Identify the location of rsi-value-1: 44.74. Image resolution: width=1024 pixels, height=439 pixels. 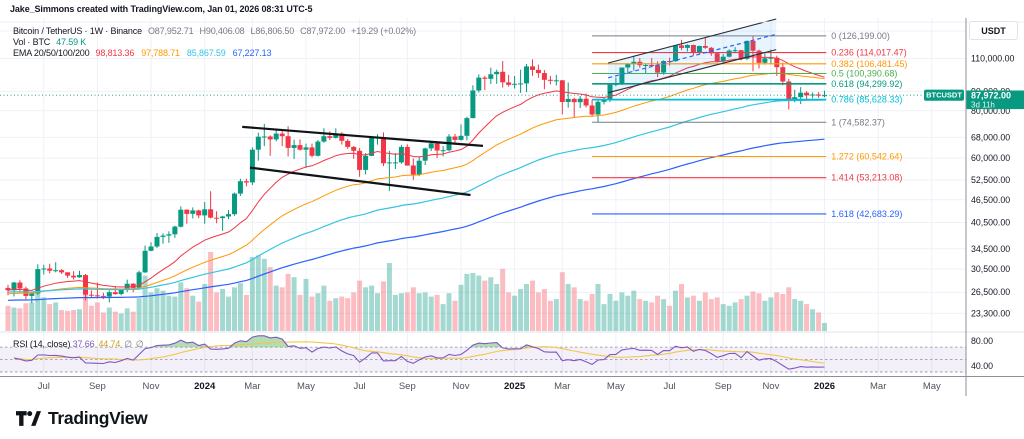
(109, 344).